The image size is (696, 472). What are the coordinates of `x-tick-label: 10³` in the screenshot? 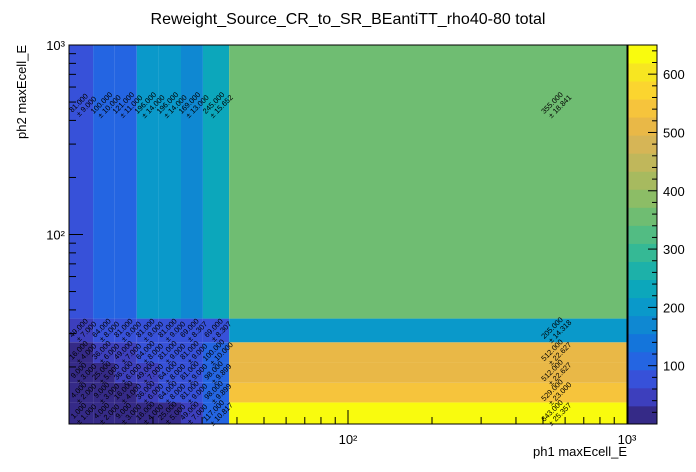 It's located at (627, 439).